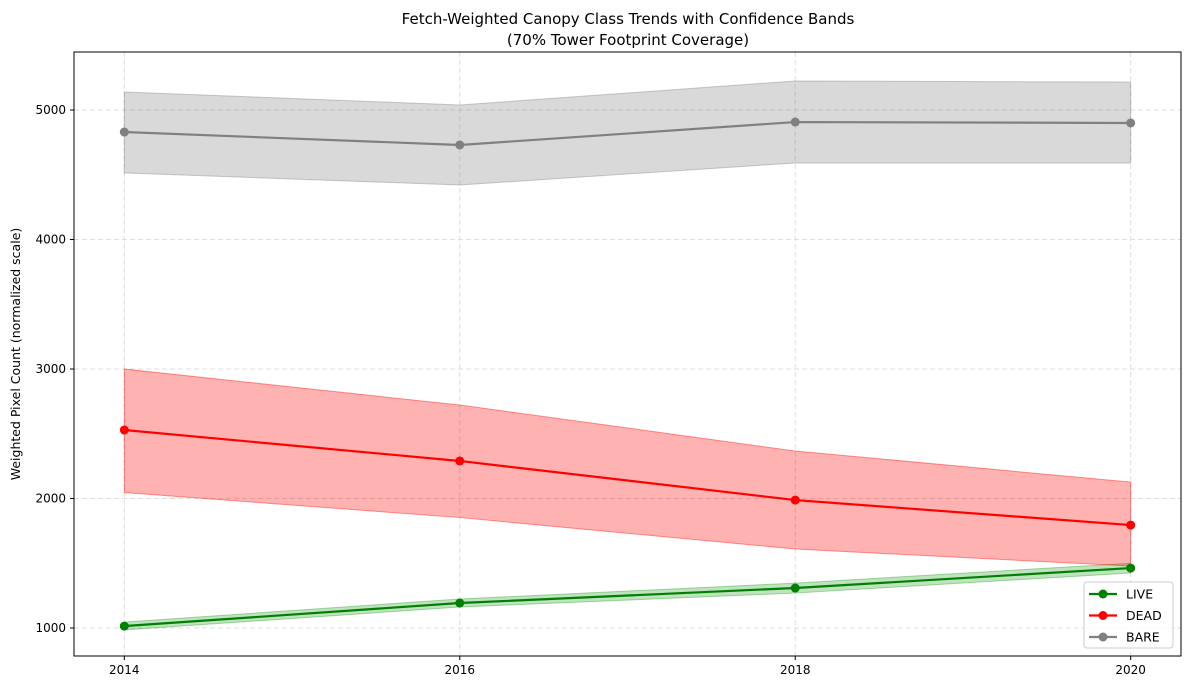 The image size is (1189, 690). I want to click on chart-subtitle: (70% Tower Footprint Coverage), so click(628, 40).